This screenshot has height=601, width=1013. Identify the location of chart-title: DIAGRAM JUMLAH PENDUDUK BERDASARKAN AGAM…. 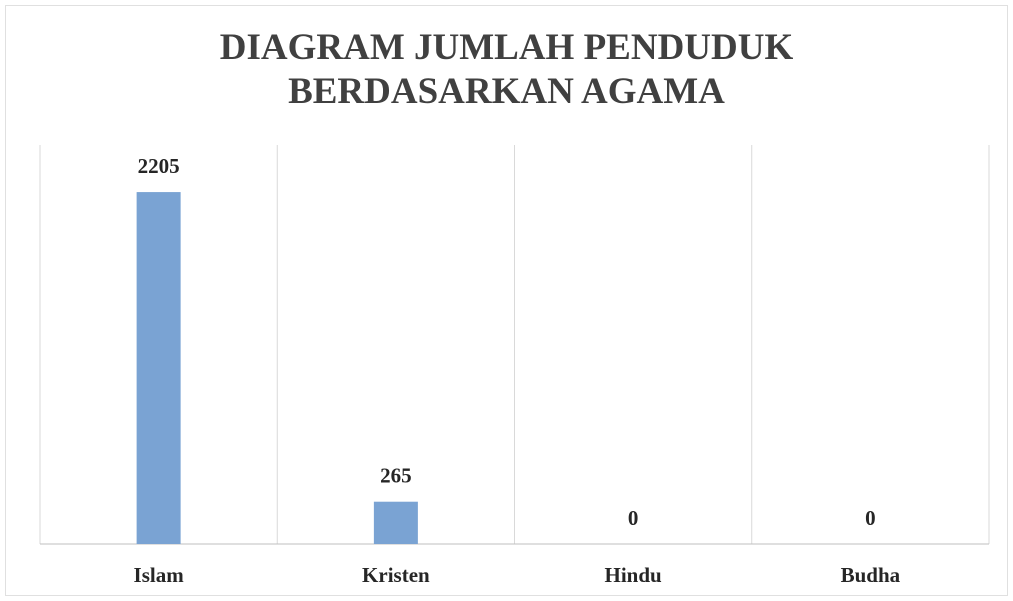
(506, 69).